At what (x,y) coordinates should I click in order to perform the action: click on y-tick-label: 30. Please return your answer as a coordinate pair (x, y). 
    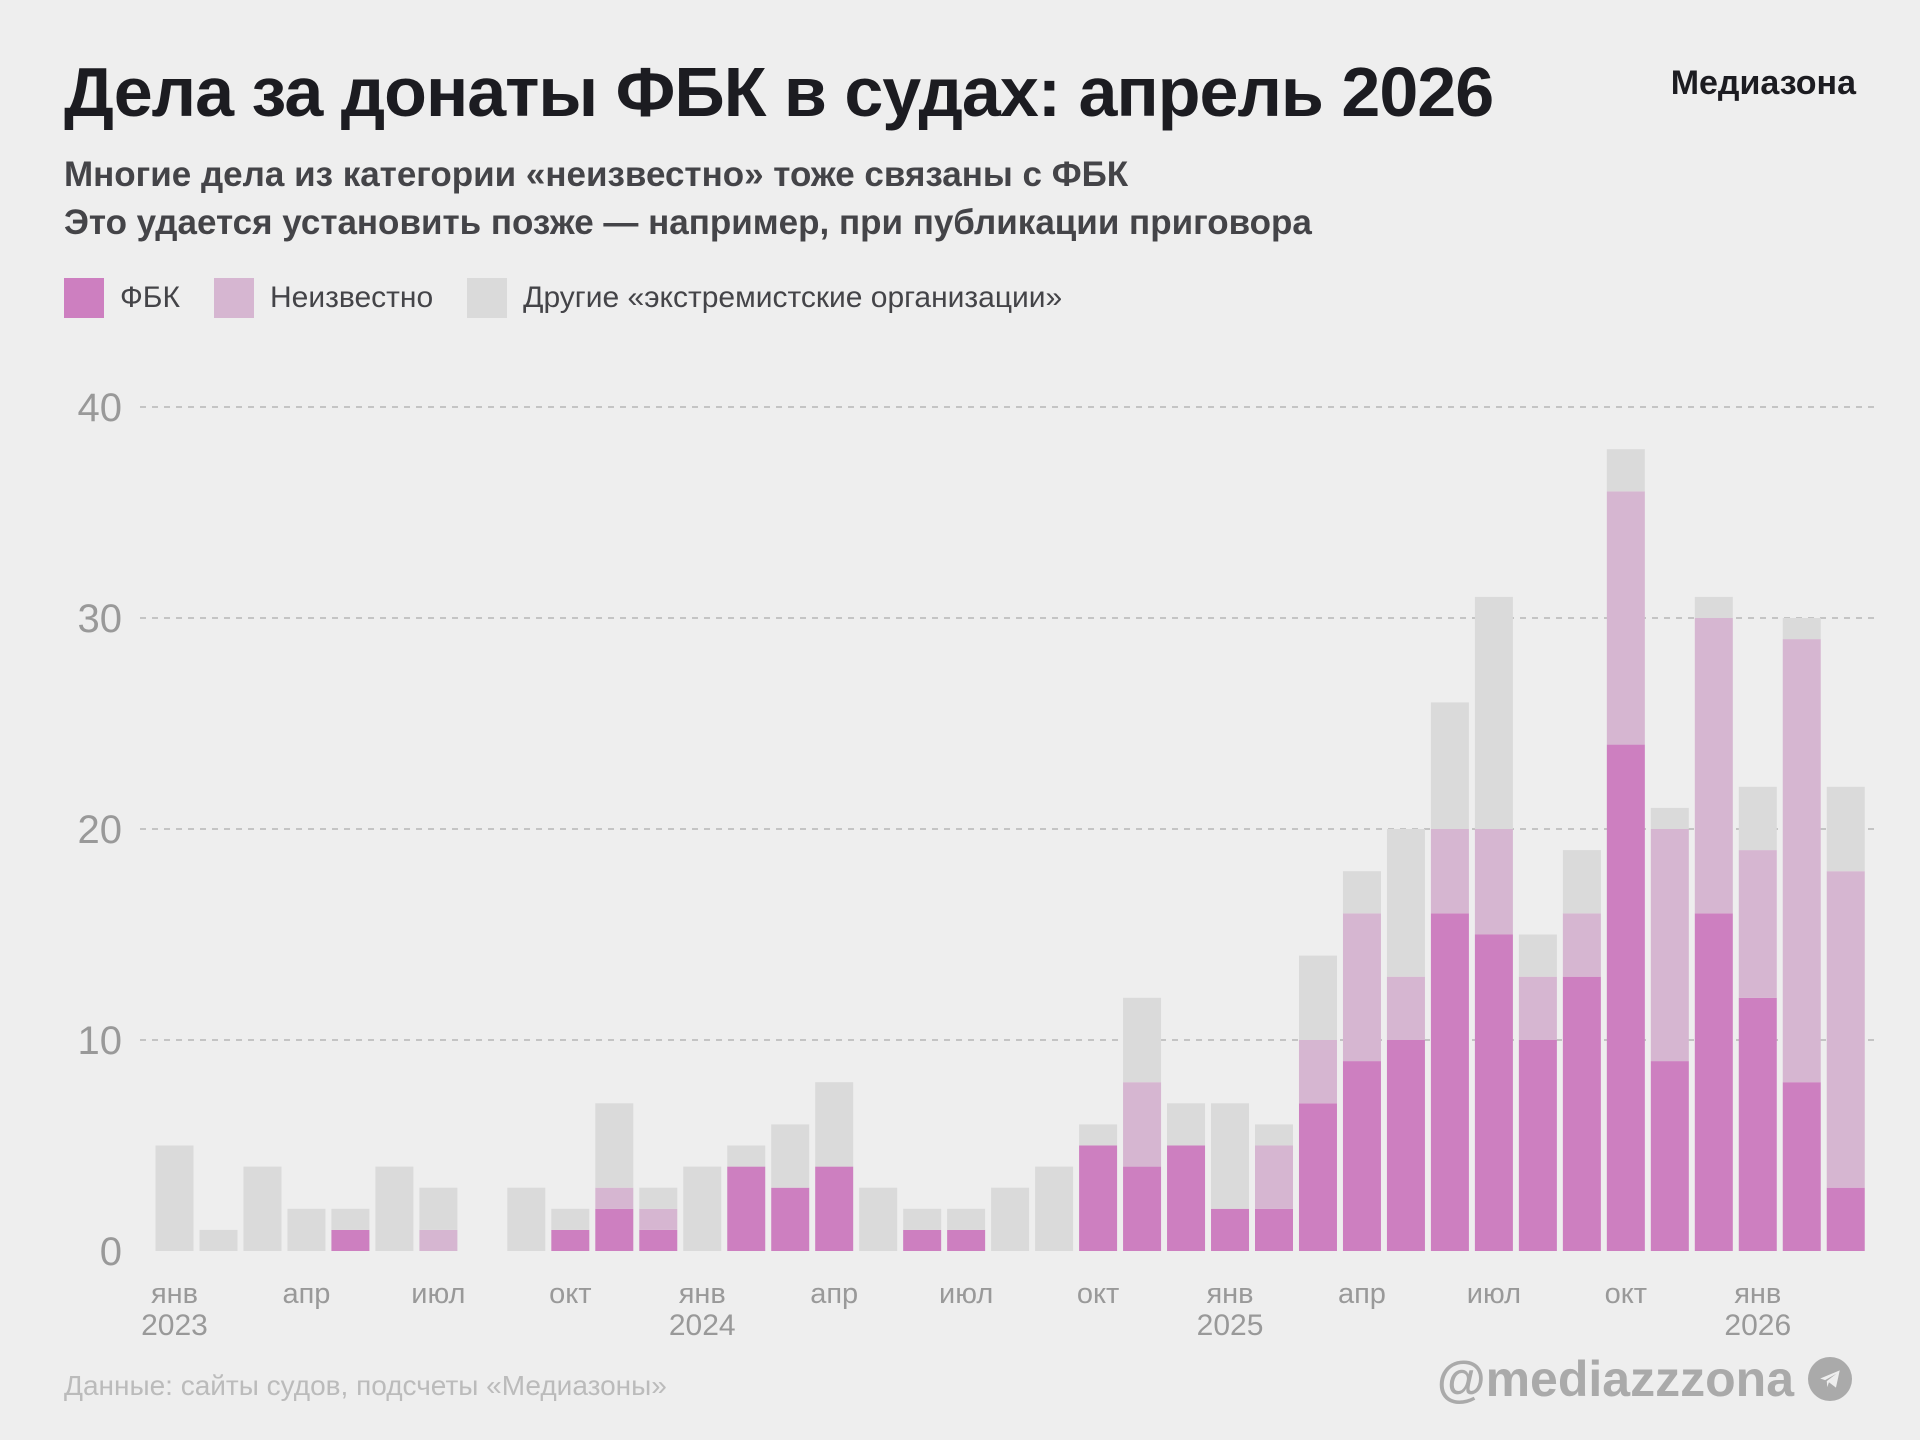
    Looking at the image, I should click on (100, 619).